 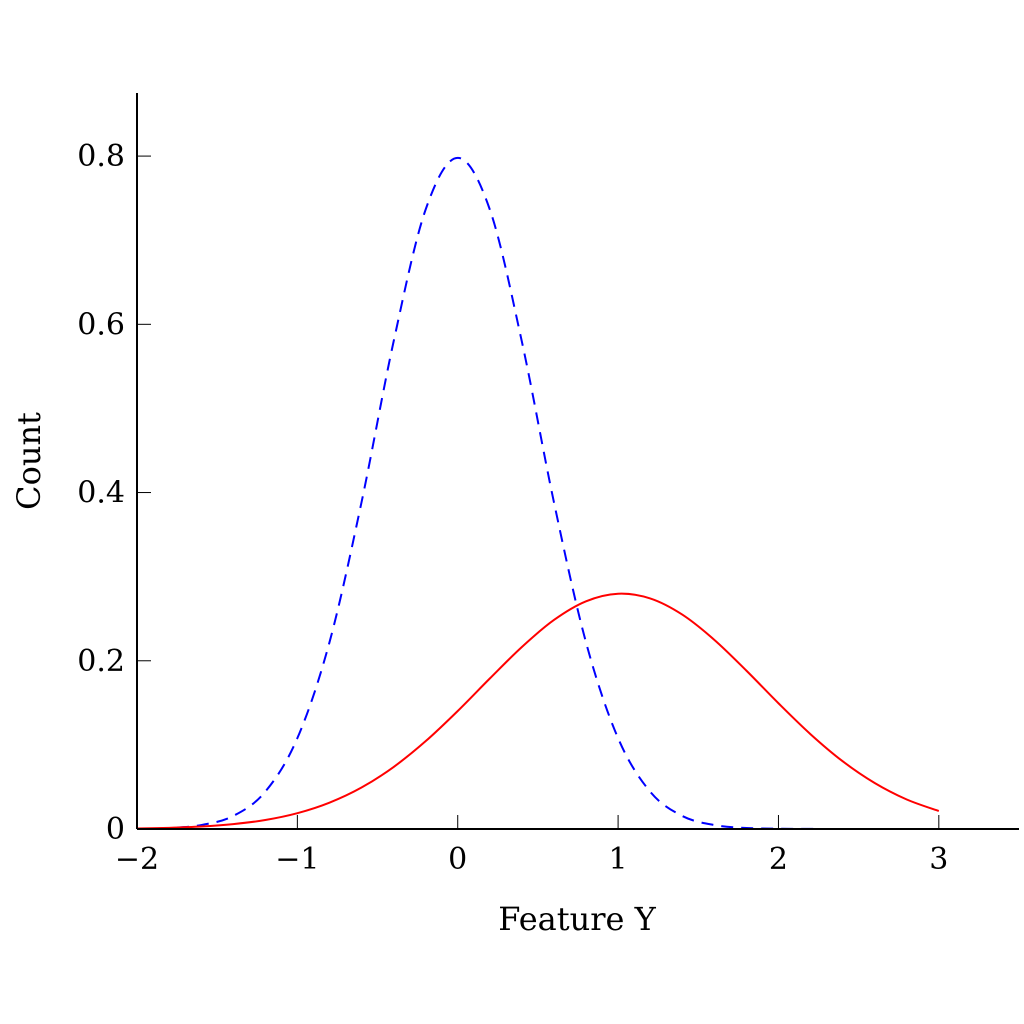 What do you see at coordinates (938, 859) in the screenshot?
I see `x-tick-label: 3` at bounding box center [938, 859].